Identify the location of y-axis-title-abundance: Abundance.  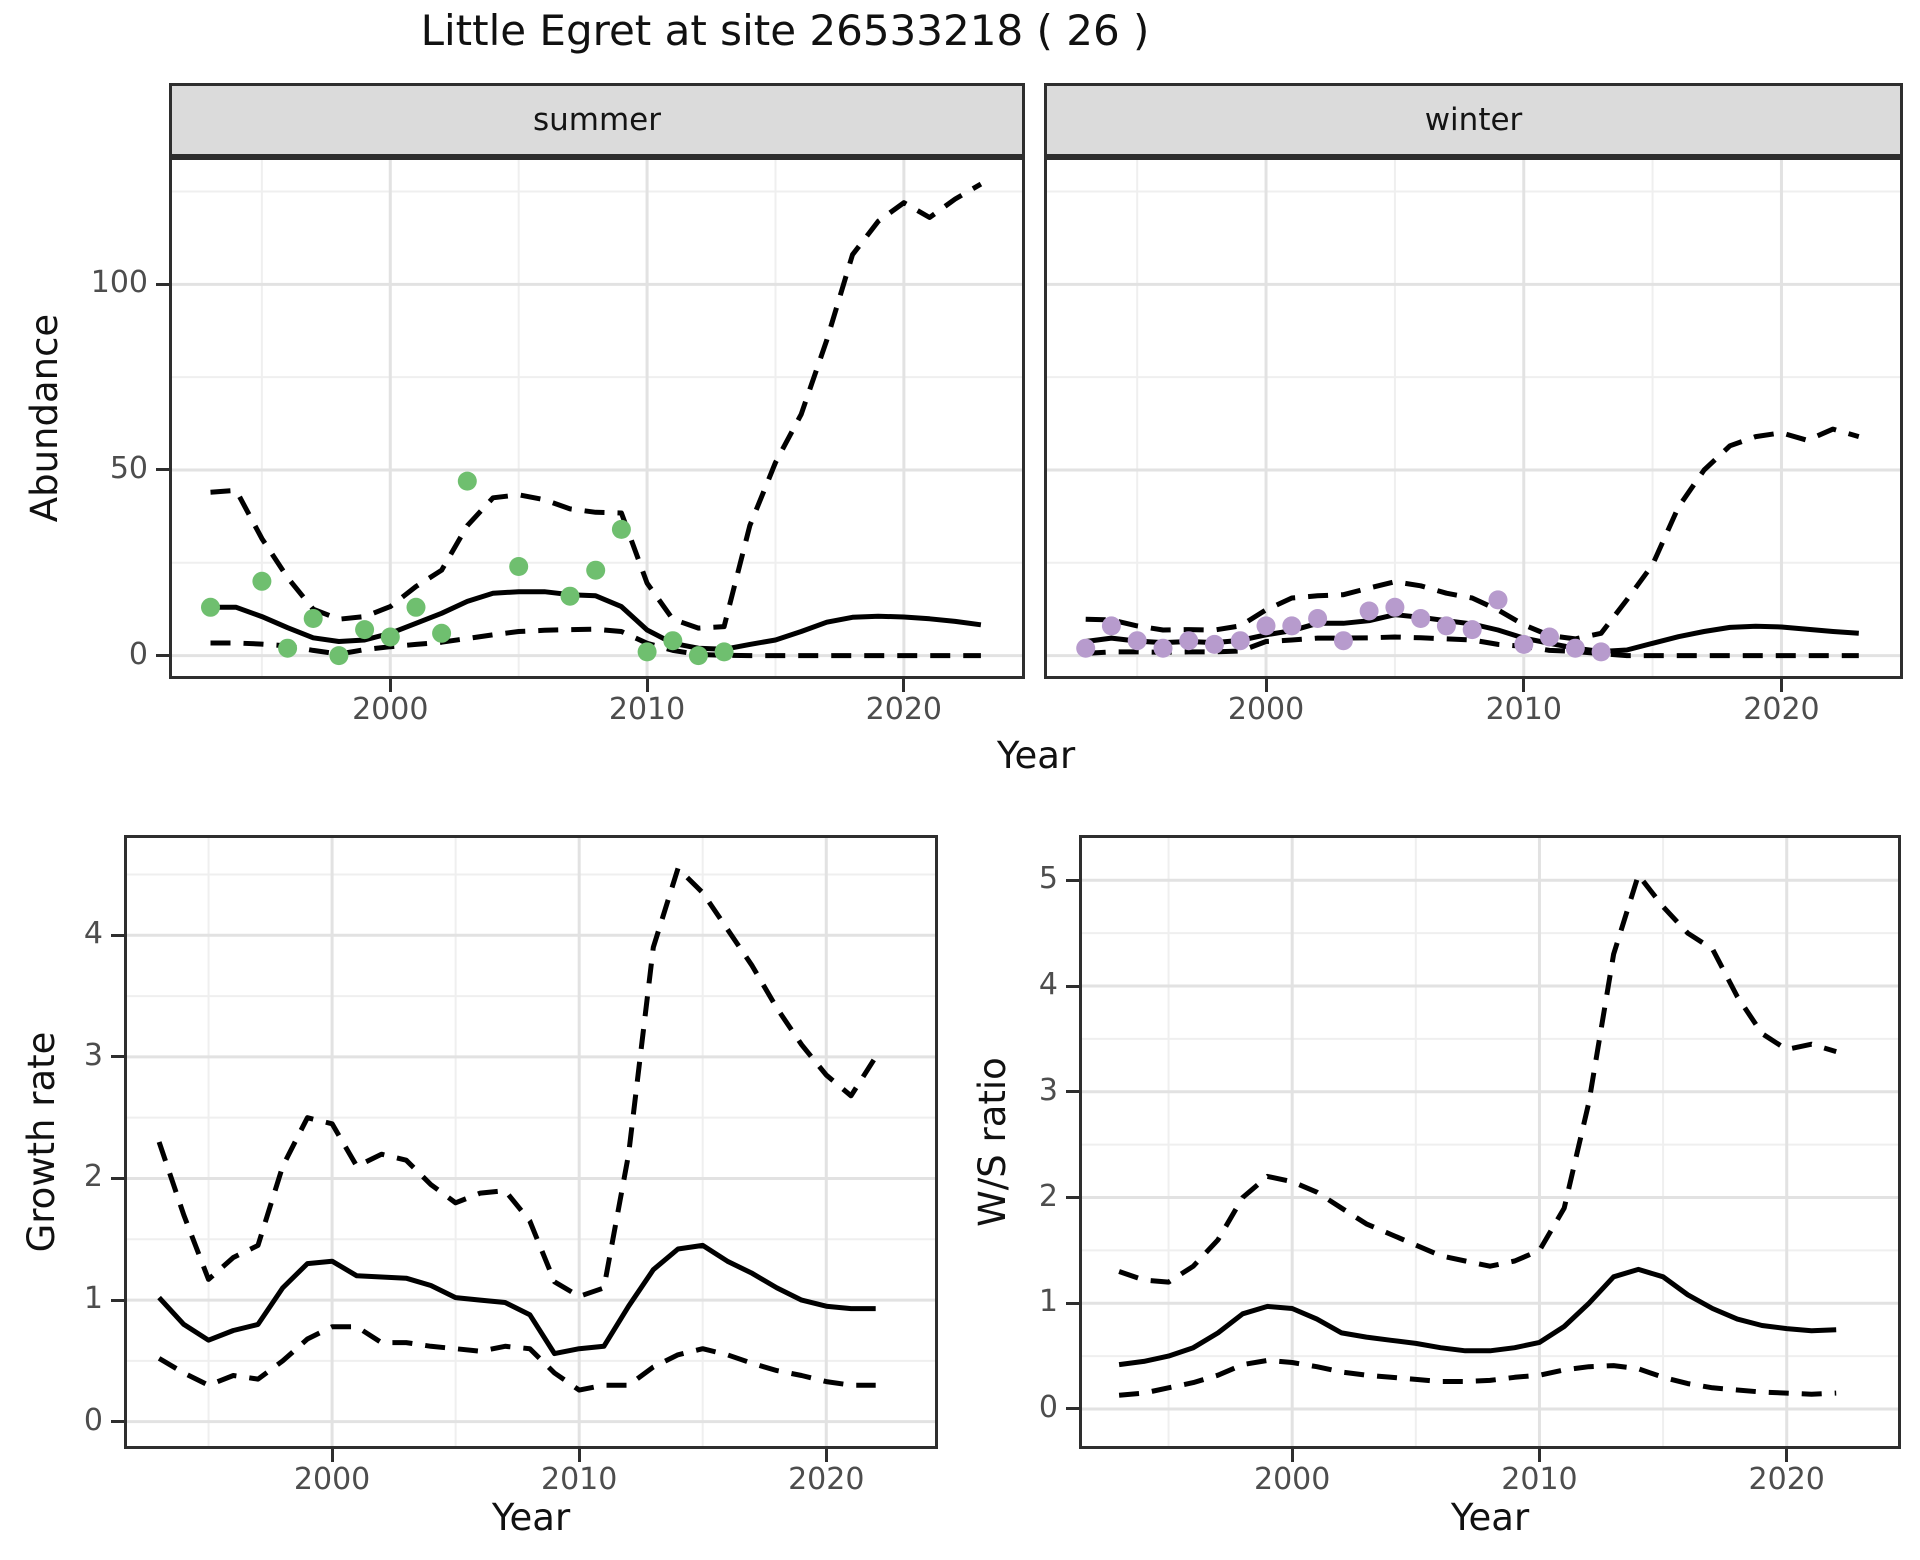
(44, 418).